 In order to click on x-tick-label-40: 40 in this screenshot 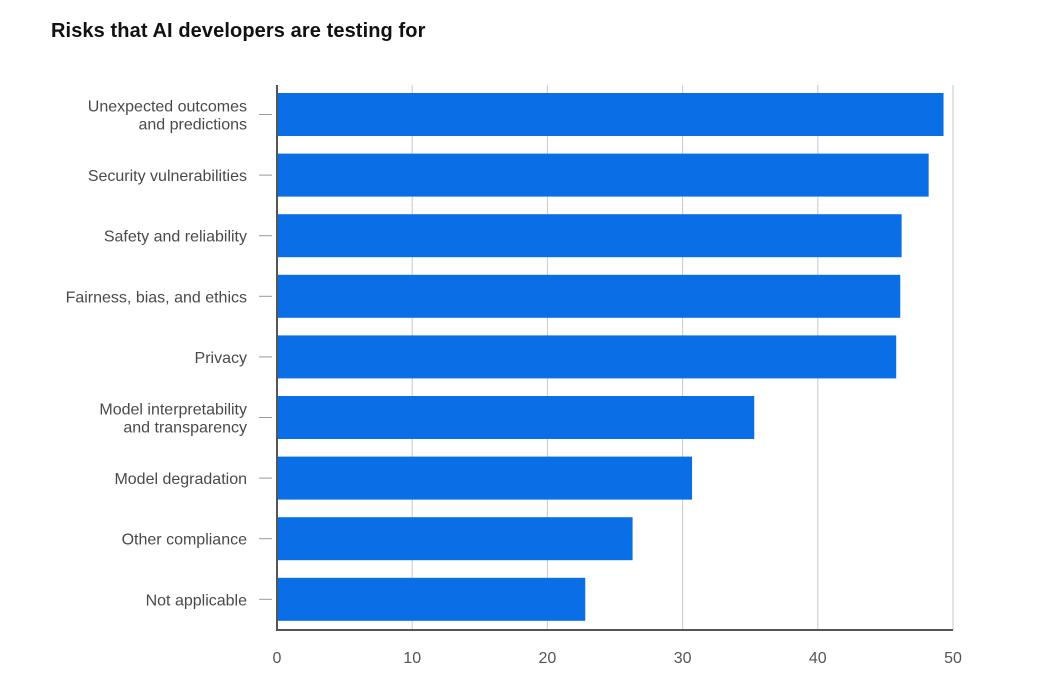, I will do `click(818, 658)`.